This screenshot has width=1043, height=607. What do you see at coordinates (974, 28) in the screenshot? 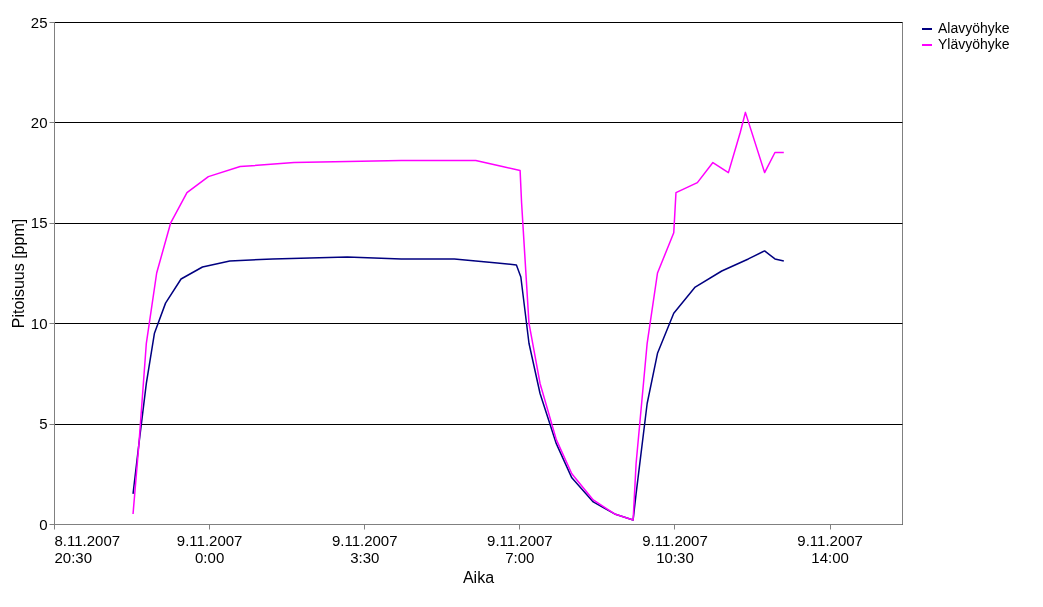
I see `legend-label: Alavyöhyke` at bounding box center [974, 28].